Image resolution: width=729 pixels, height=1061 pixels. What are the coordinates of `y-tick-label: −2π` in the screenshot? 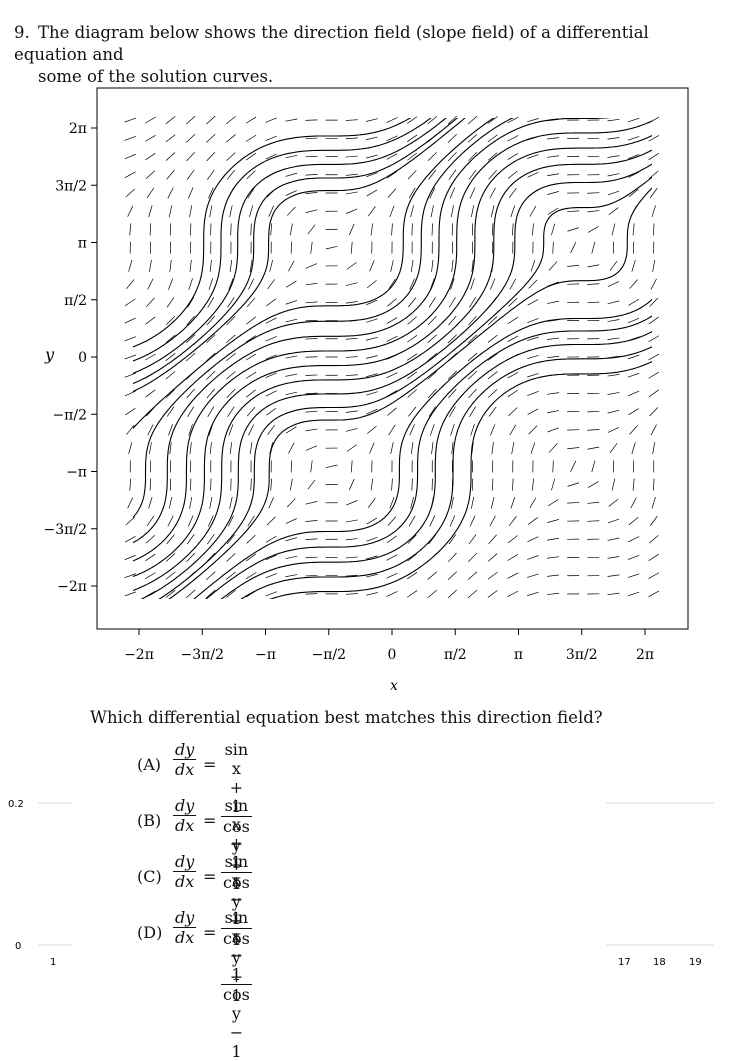 It's located at (72, 587).